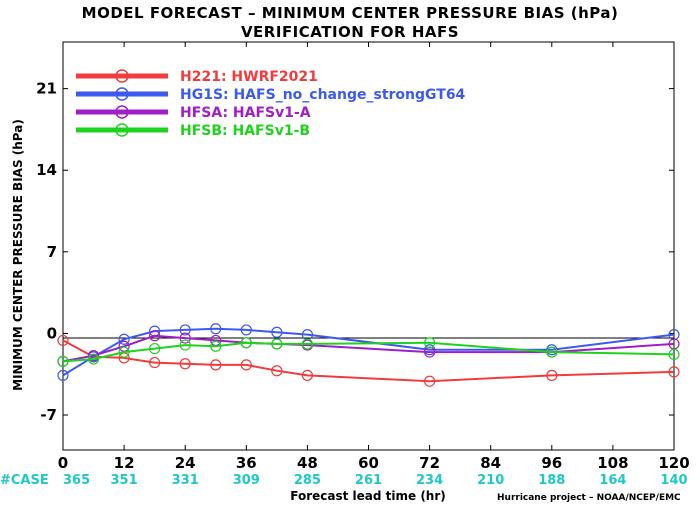 Image resolution: width=700 pixels, height=506 pixels. I want to click on credit-text: Hurricane project – NOAA/NCEP/EMC, so click(589, 498).